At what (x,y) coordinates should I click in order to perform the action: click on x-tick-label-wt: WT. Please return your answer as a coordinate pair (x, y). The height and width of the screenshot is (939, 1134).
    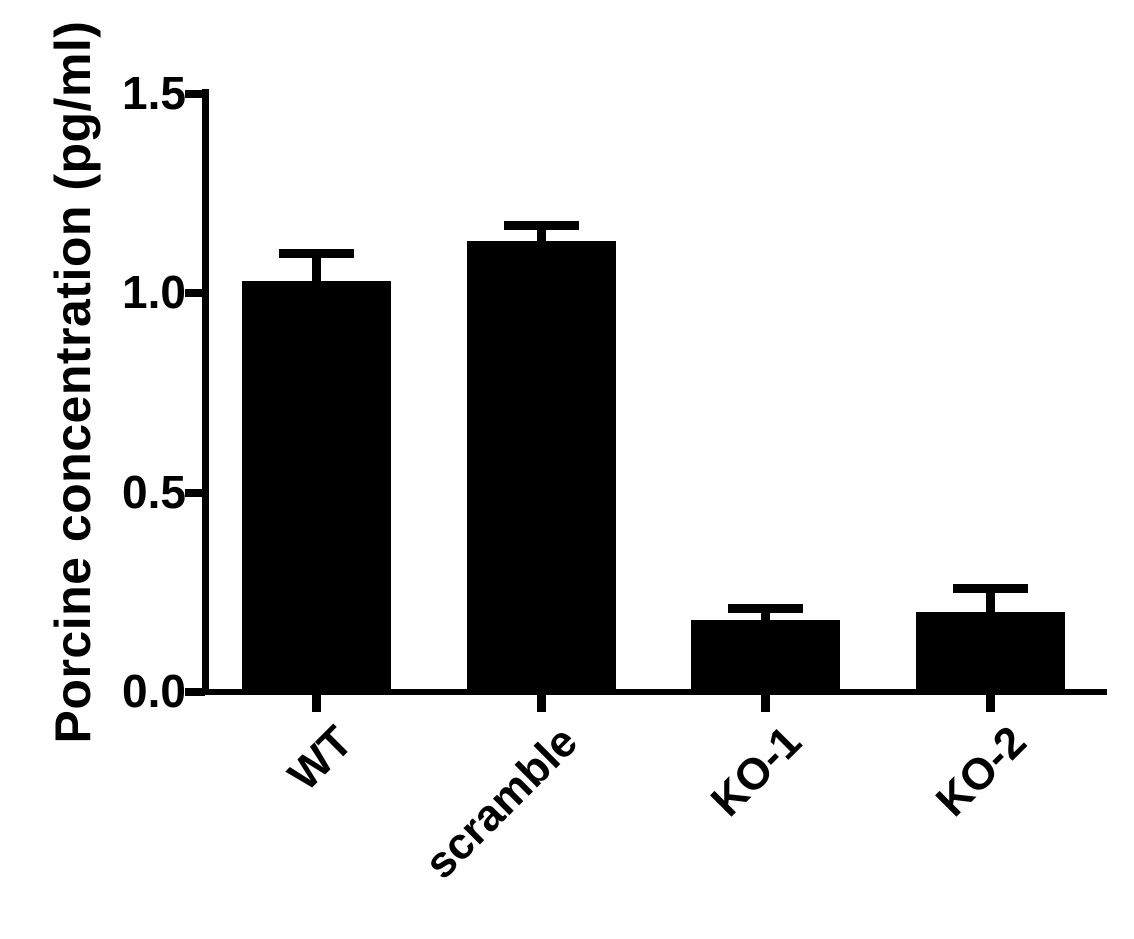
    Looking at the image, I should click on (320, 759).